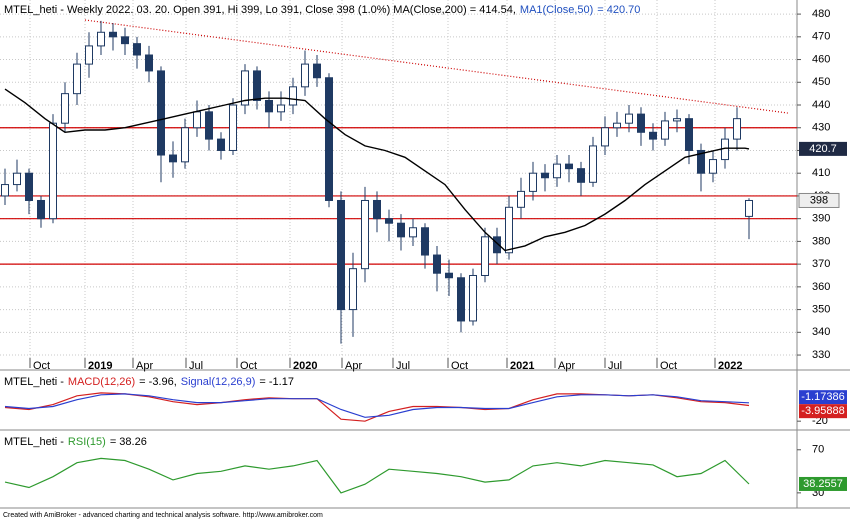  I want to click on value-tag: 38.2557, so click(823, 484).